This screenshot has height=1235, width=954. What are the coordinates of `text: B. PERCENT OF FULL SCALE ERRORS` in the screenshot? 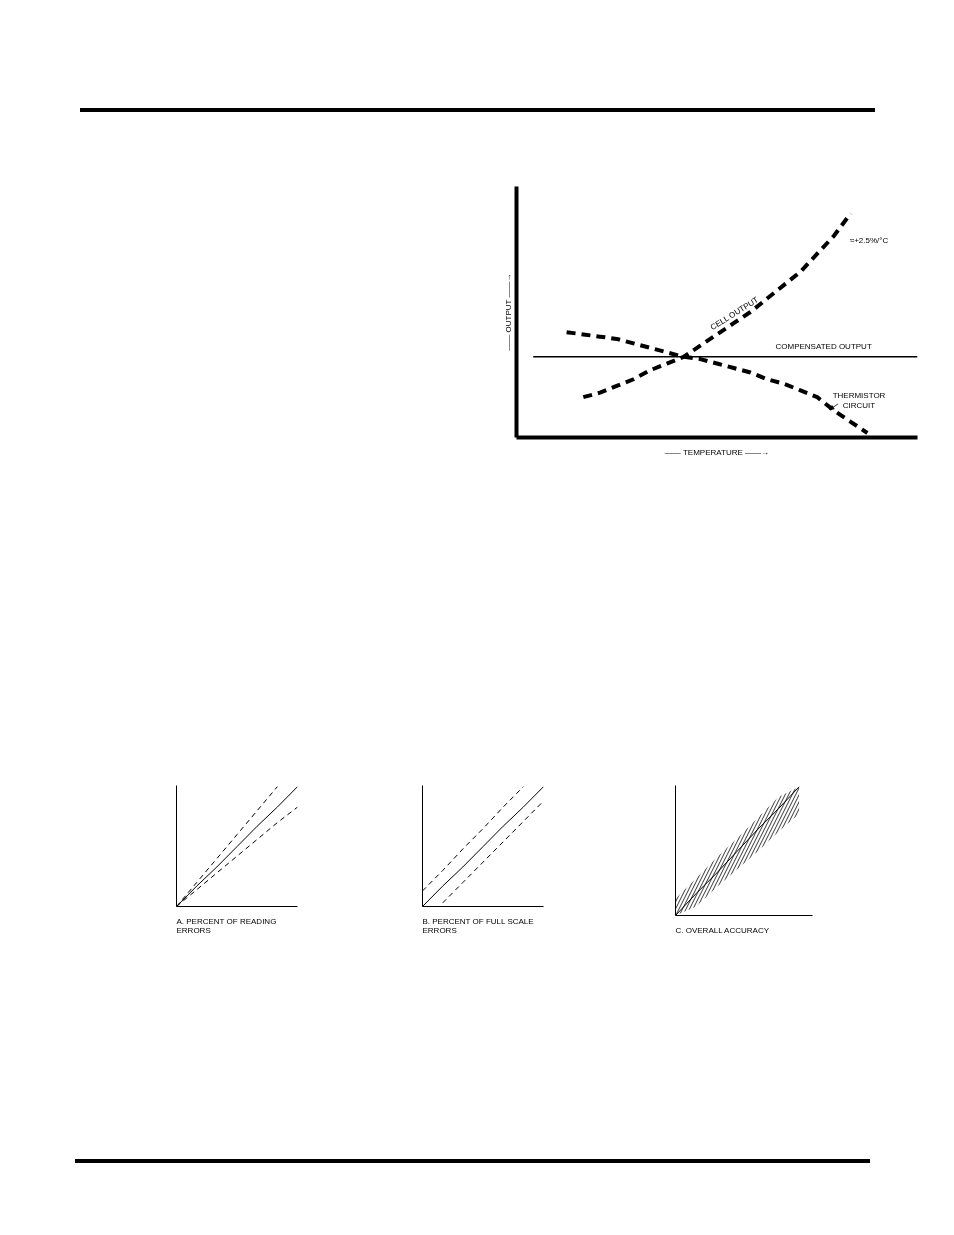 It's located at (478, 925).